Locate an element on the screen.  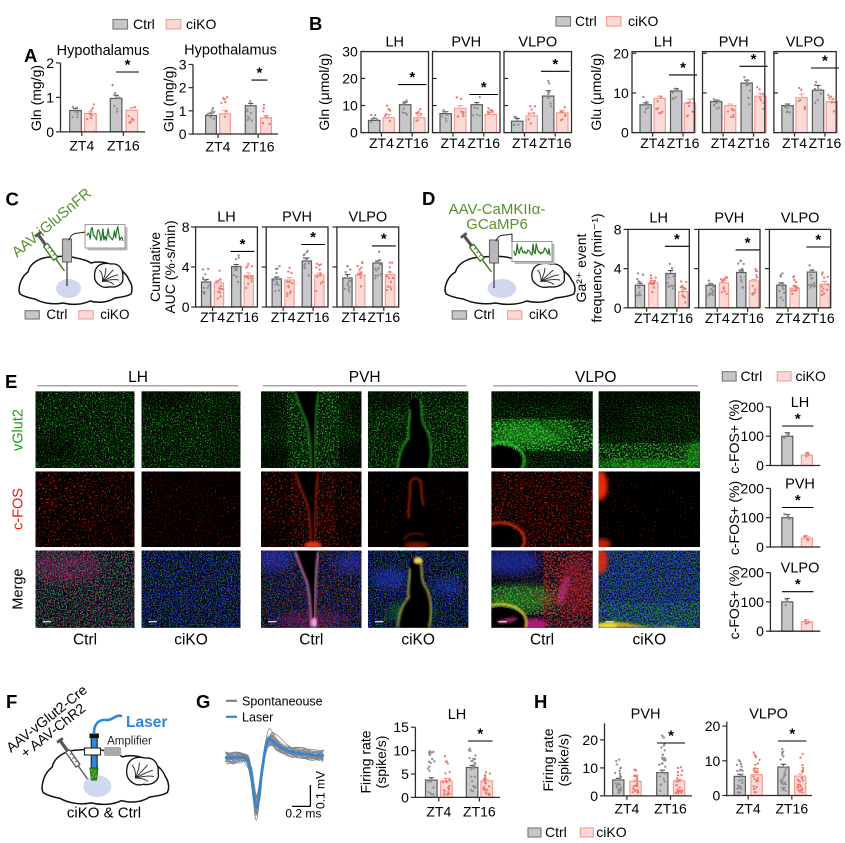
svg-text: B is located at coordinates (315, 23).